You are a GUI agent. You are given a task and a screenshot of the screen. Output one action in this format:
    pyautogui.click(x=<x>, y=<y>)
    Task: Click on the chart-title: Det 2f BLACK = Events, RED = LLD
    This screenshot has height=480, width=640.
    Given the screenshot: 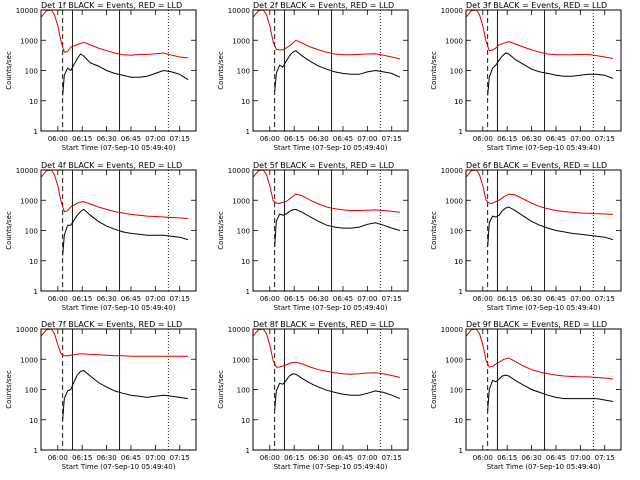 What is the action you would take?
    pyautogui.click(x=323, y=5)
    